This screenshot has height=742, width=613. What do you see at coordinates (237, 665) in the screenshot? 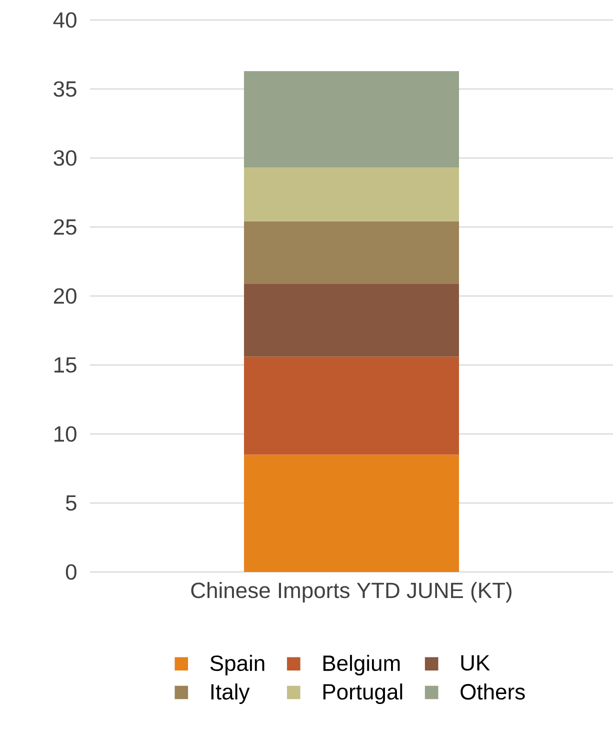
I see `legend-label: Spain` at bounding box center [237, 665].